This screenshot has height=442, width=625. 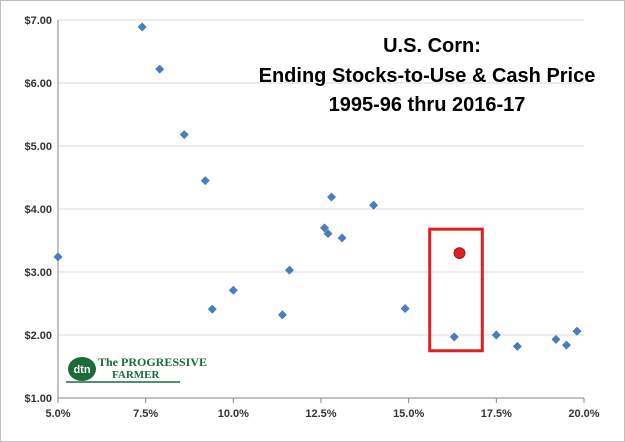 What do you see at coordinates (38, 147) in the screenshot?
I see `y-tick-label: $5.00` at bounding box center [38, 147].